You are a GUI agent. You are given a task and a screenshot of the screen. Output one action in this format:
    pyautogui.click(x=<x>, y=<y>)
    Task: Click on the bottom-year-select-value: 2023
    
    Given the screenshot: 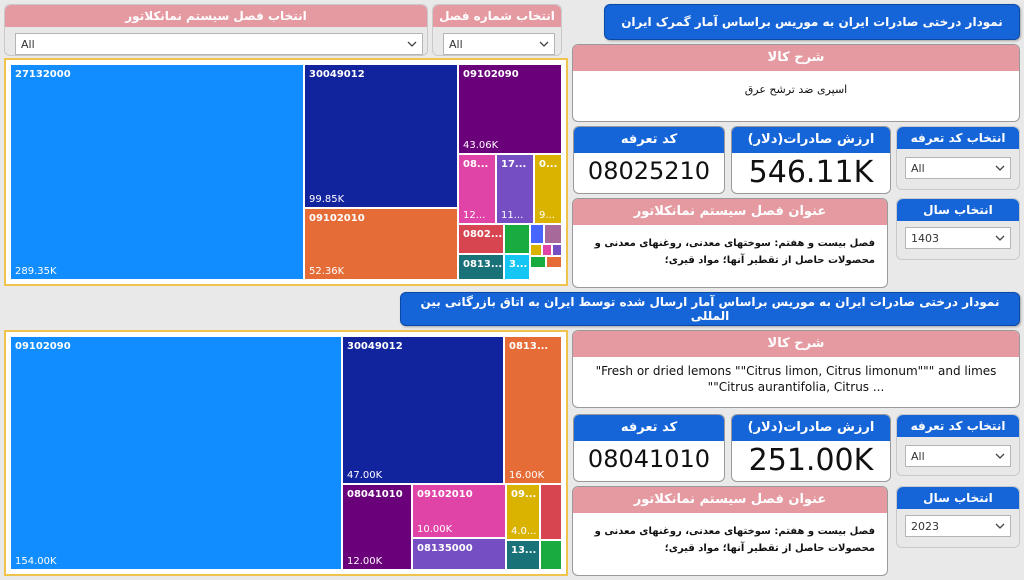 What is the action you would take?
    pyautogui.click(x=925, y=526)
    